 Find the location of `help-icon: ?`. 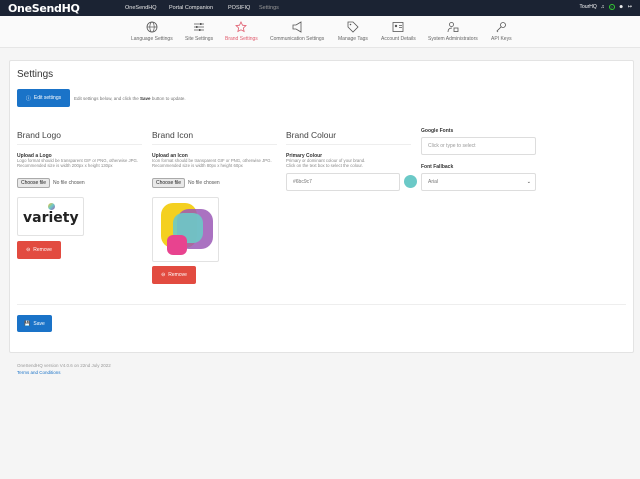

help-icon: ? is located at coordinates (611, 7).